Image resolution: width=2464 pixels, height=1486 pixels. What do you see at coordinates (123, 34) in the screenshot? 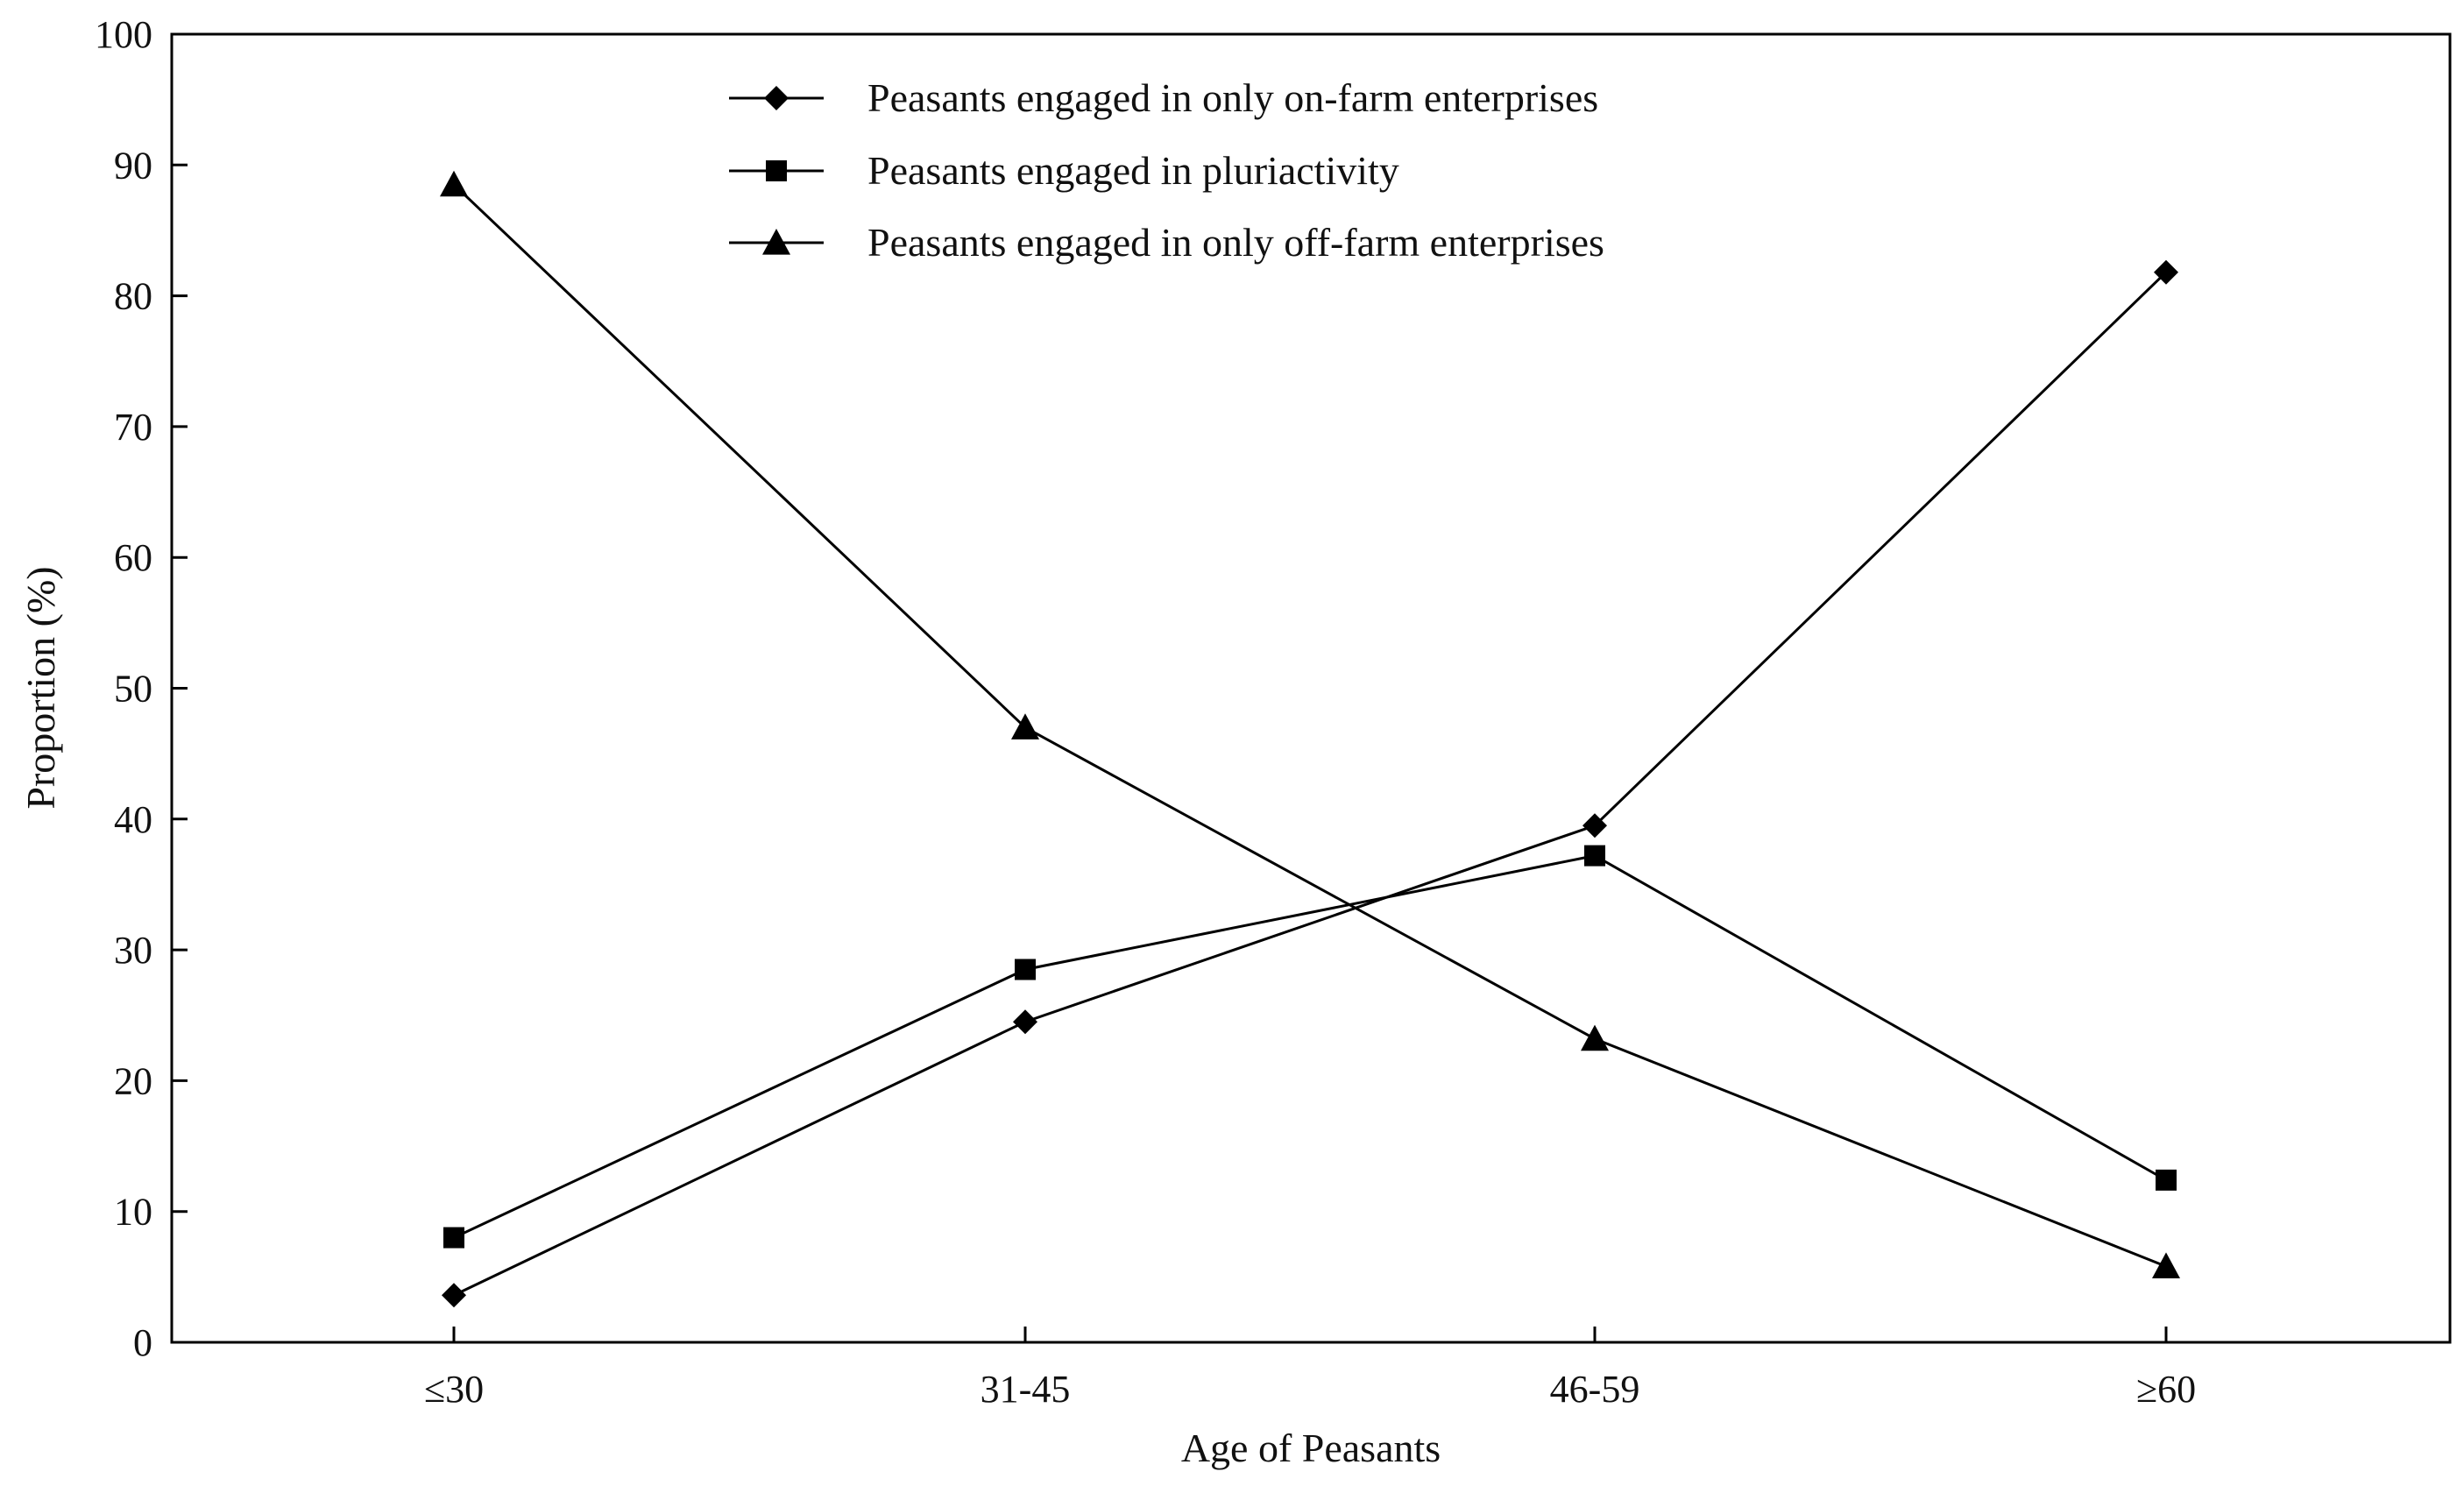
I see `y-tick-label: 100` at bounding box center [123, 34].